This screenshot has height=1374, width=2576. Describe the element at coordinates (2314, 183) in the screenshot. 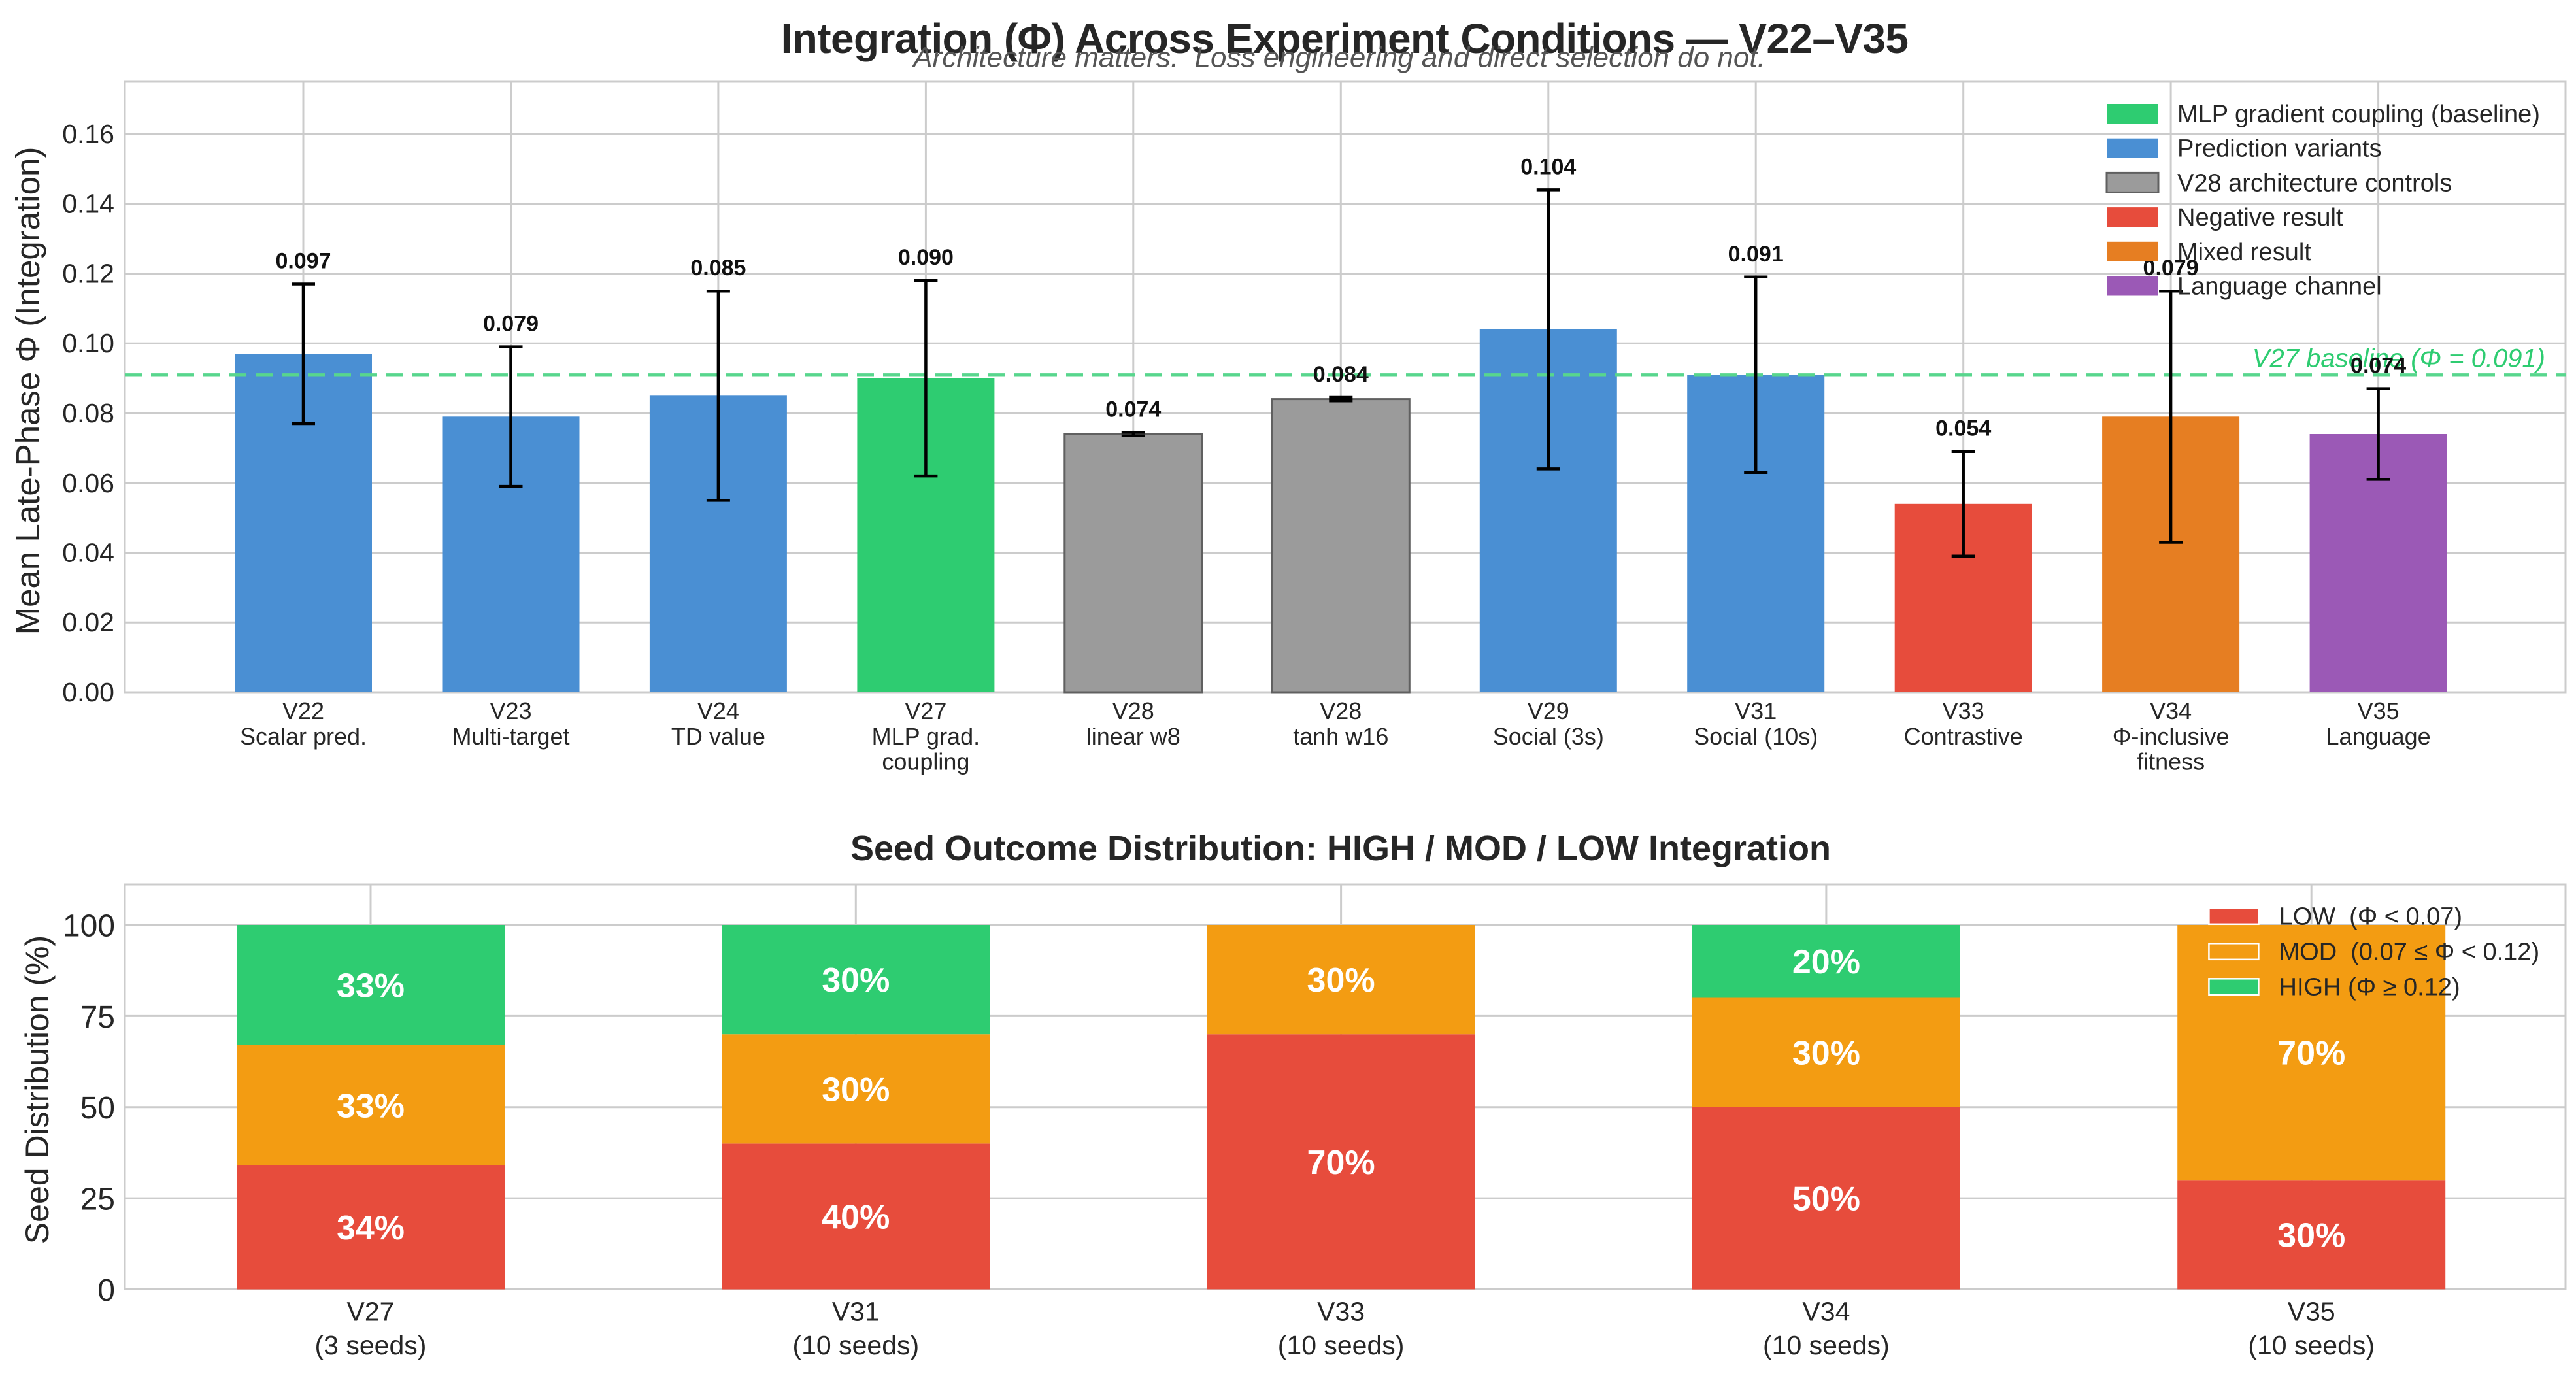

I see `svg-text: V28 architecture controls` at that location.